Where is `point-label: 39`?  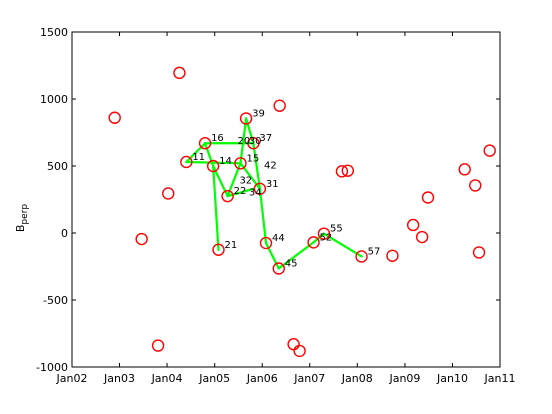 point-label: 39 is located at coordinates (258, 113).